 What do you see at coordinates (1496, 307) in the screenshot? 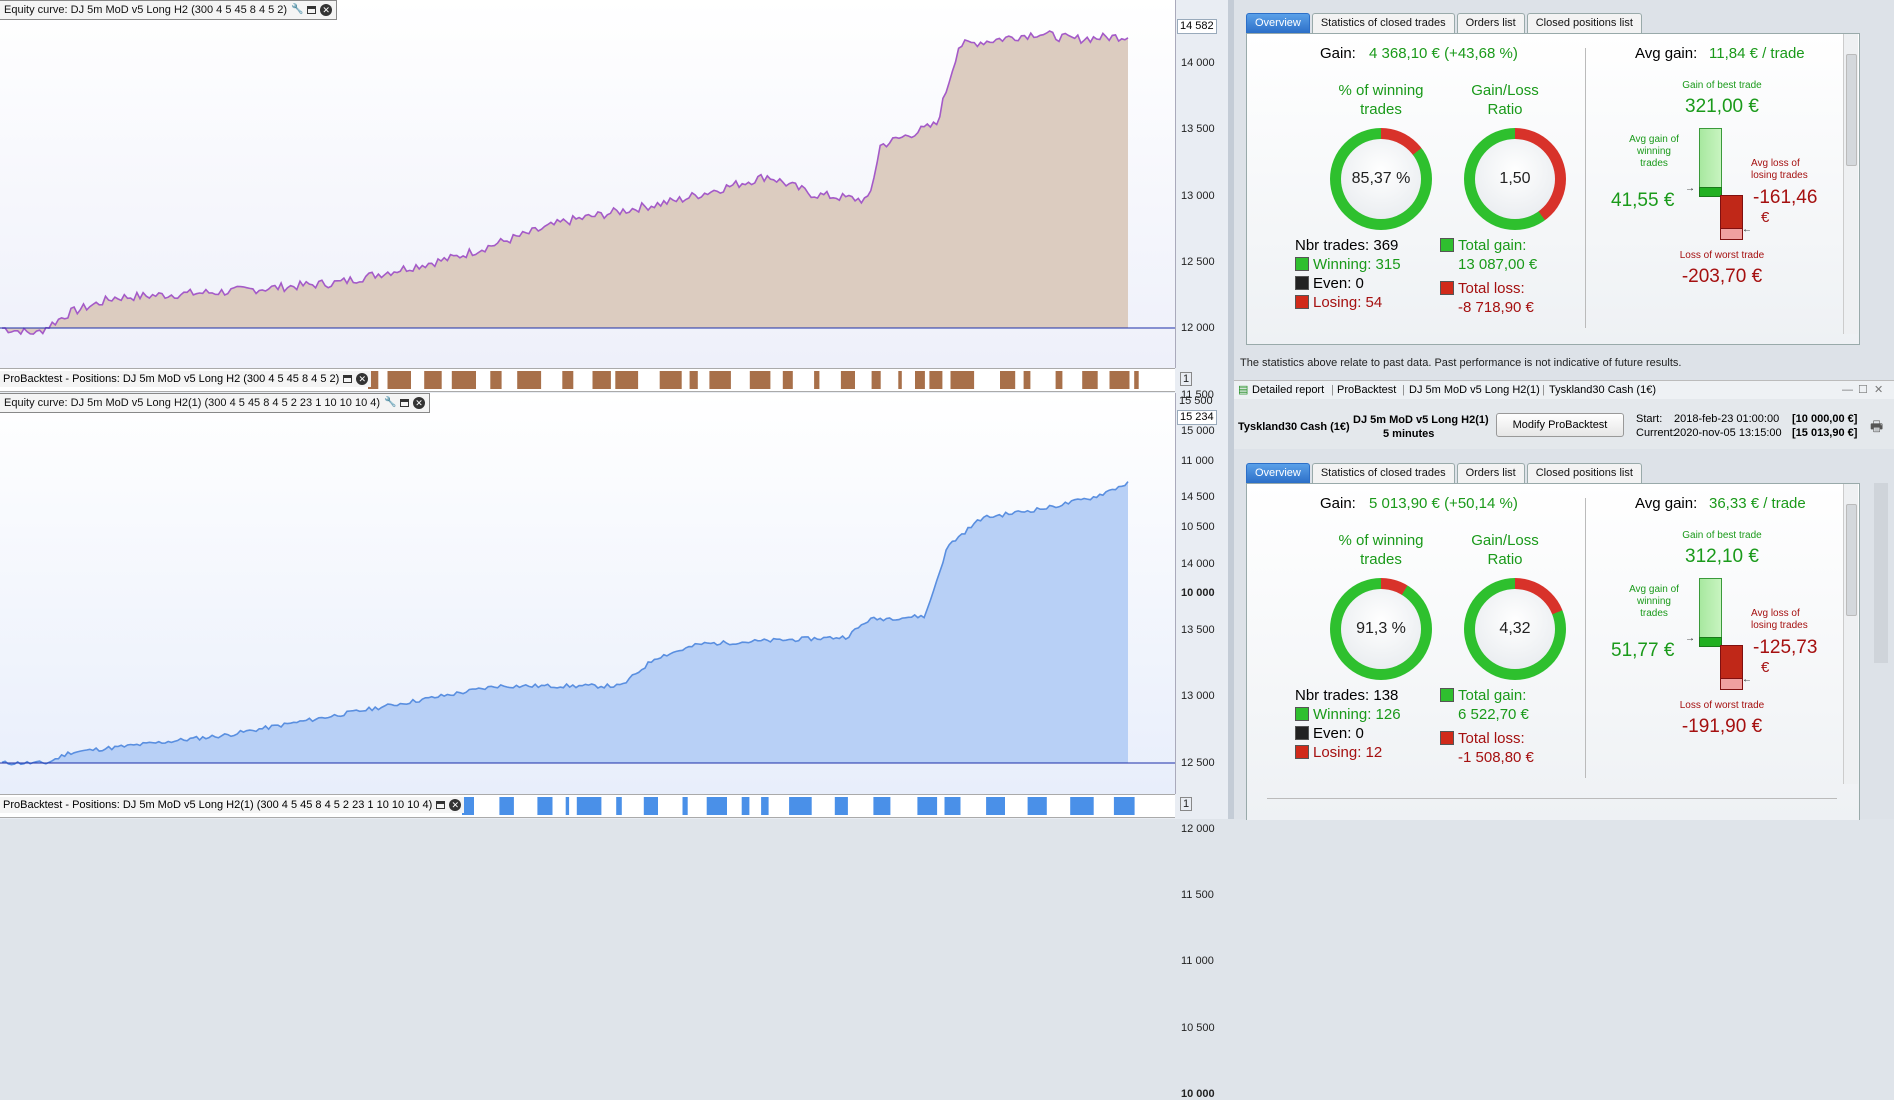
I see `total-loss-value: -8 718,90 €` at bounding box center [1496, 307].